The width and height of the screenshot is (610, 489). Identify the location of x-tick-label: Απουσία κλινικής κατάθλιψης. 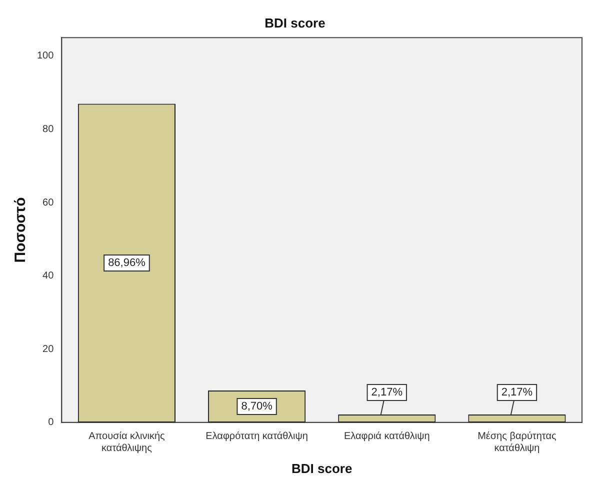
(127, 442).